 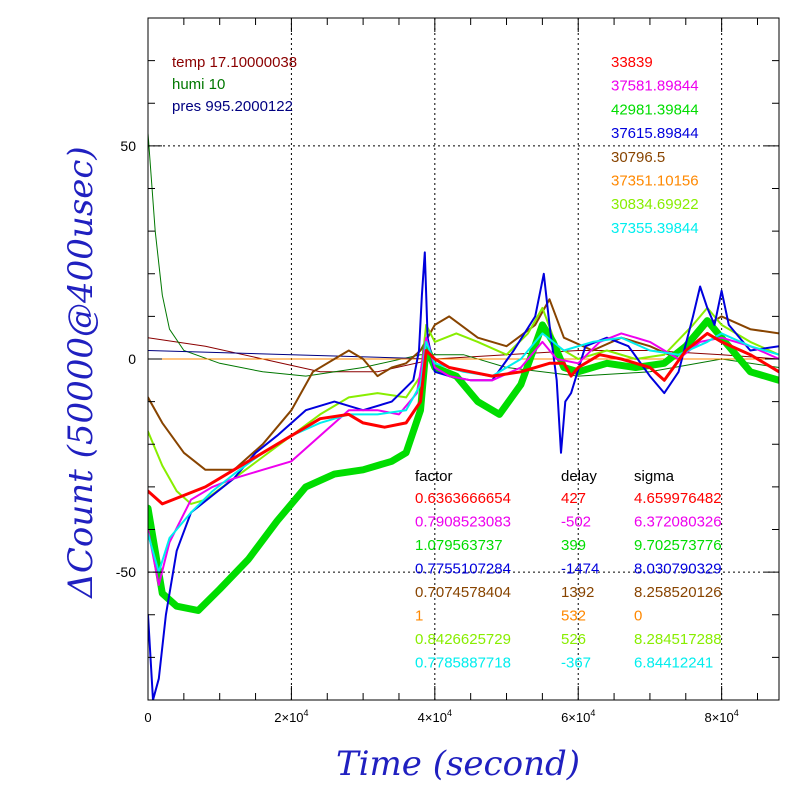 What do you see at coordinates (655, 204) in the screenshot?
I see `series-legend-entry: 30834.69922` at bounding box center [655, 204].